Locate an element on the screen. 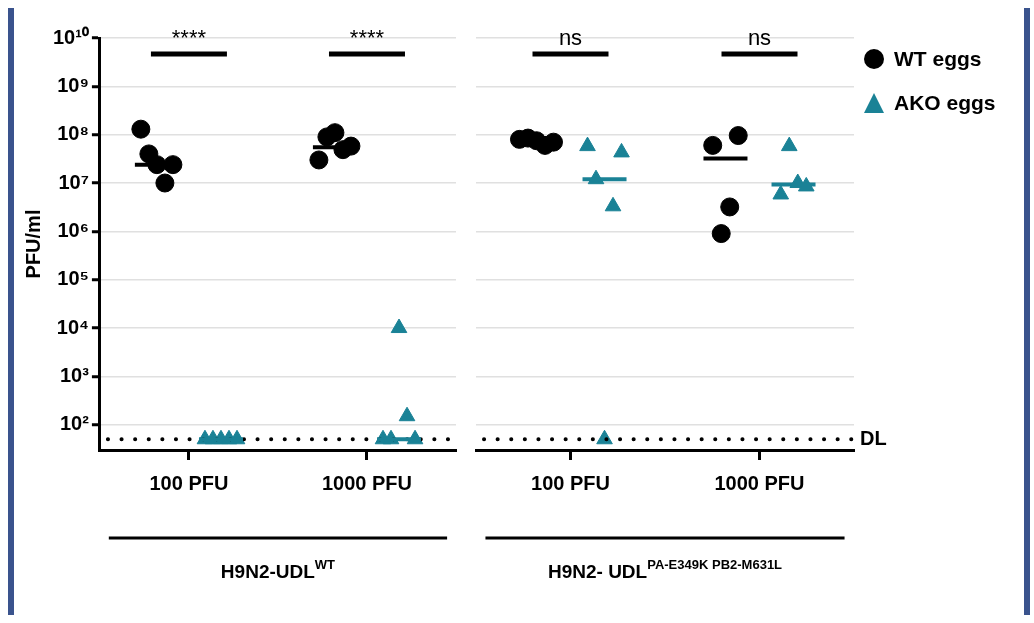  y-tick-label: 10¹⁰ is located at coordinates (71, 36).